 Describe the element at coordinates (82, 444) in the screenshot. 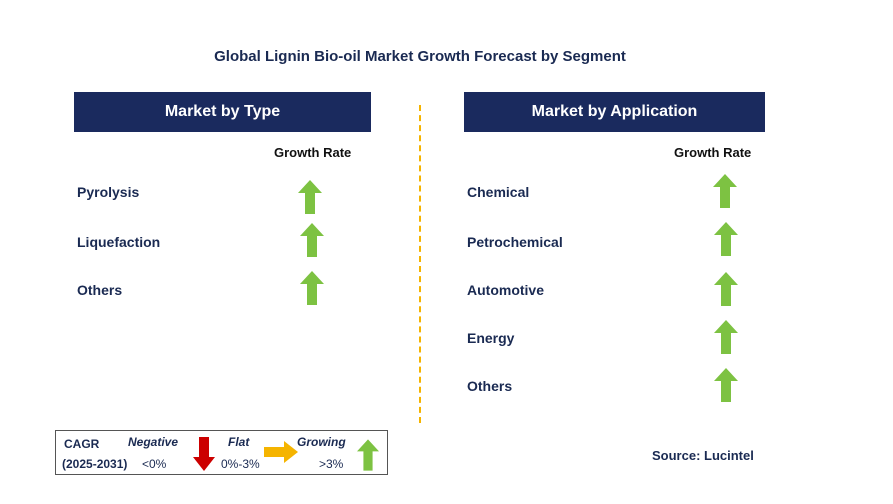

I see `legend-cagr-label: CAGR` at that location.